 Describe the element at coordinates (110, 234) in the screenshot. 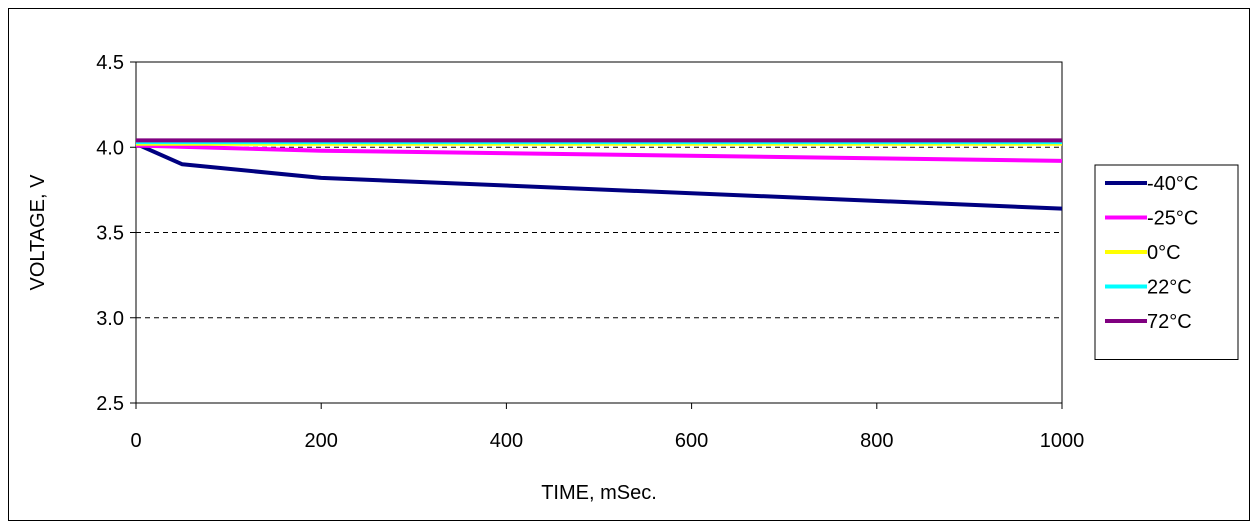

I see `y-tick-label: 3.5` at that location.